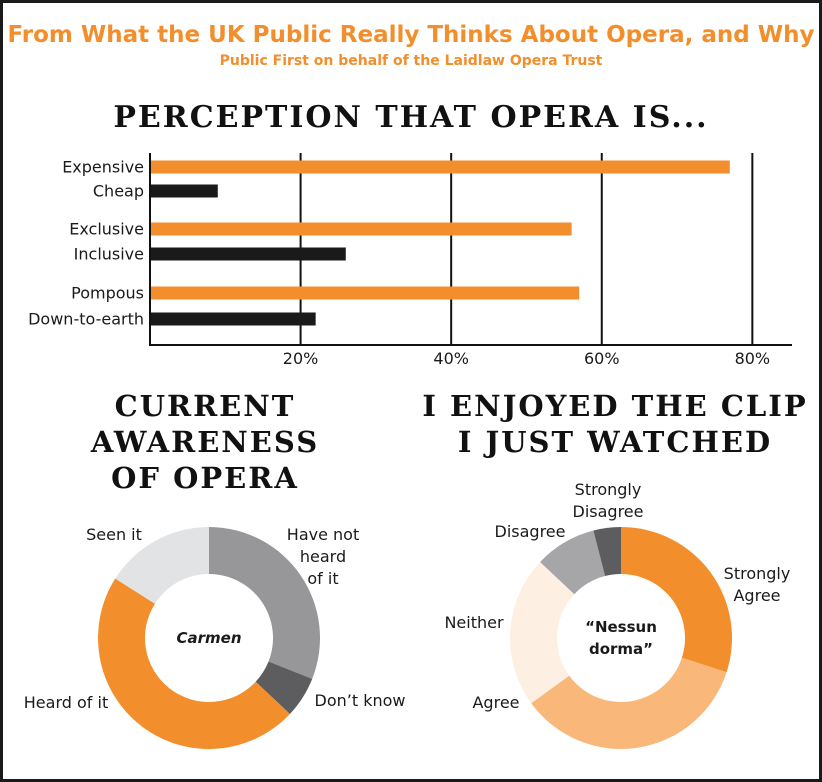  What do you see at coordinates (106, 229) in the screenshot?
I see `category-label-exclusive: Exclusive` at bounding box center [106, 229].